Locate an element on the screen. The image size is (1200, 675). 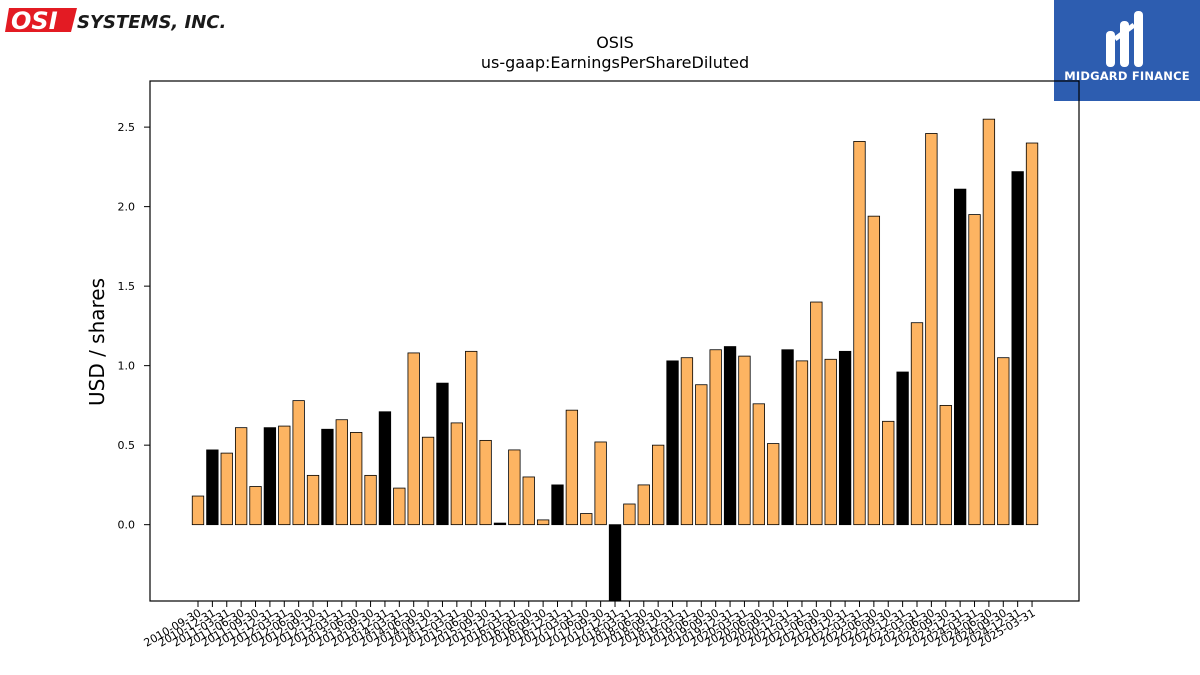
brand-watermark: MIDGARD FINANCE is located at coordinates (1127, 50).